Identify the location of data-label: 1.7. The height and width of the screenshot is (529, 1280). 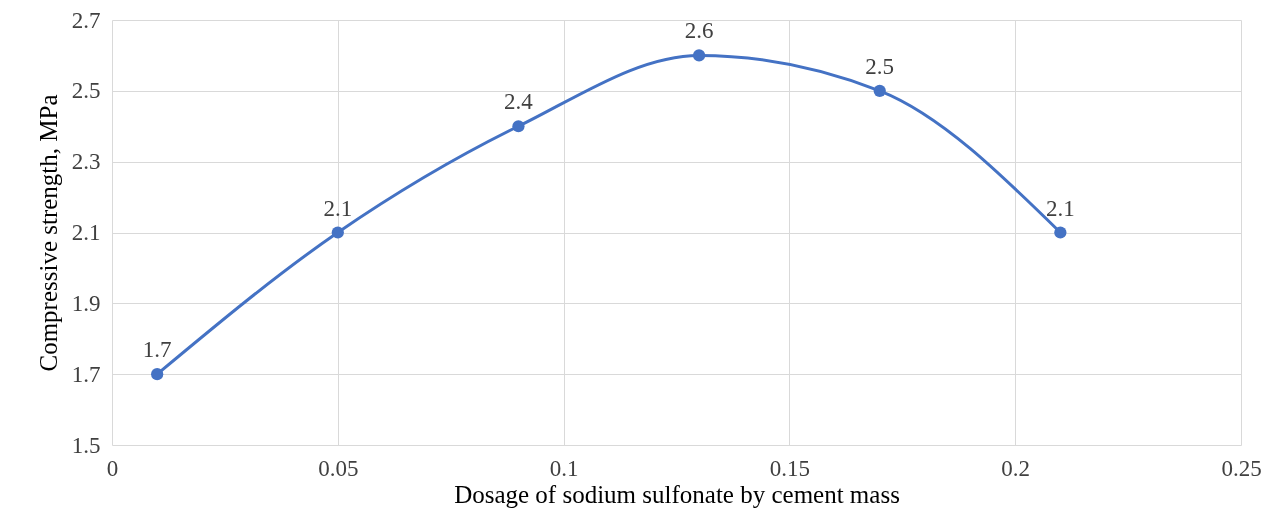
(157, 350).